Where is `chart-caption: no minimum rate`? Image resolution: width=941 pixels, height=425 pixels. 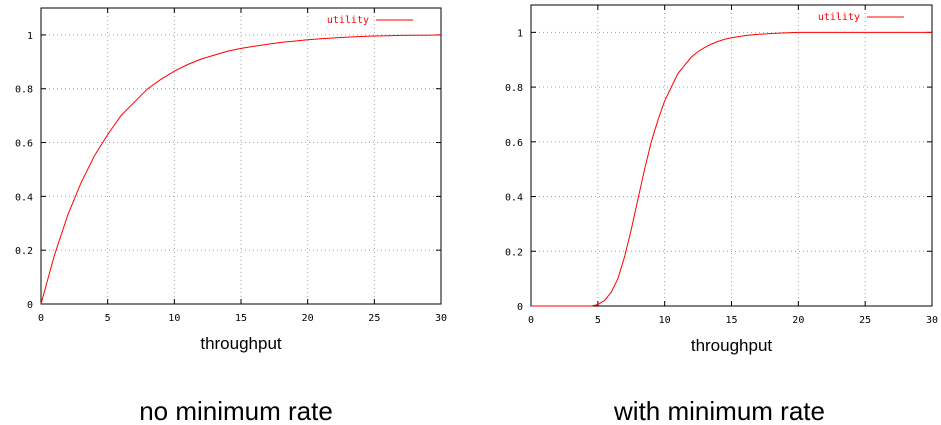
chart-caption: no minimum rate is located at coordinates (236, 410).